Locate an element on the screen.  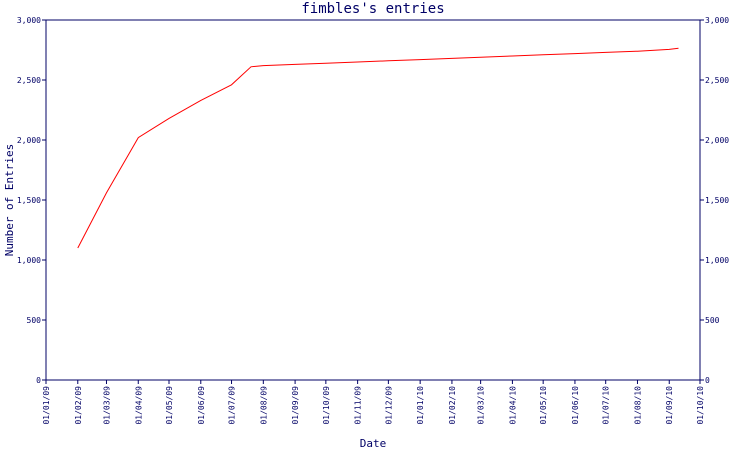
y-tick-label-right: 1,000 is located at coordinates (717, 260).